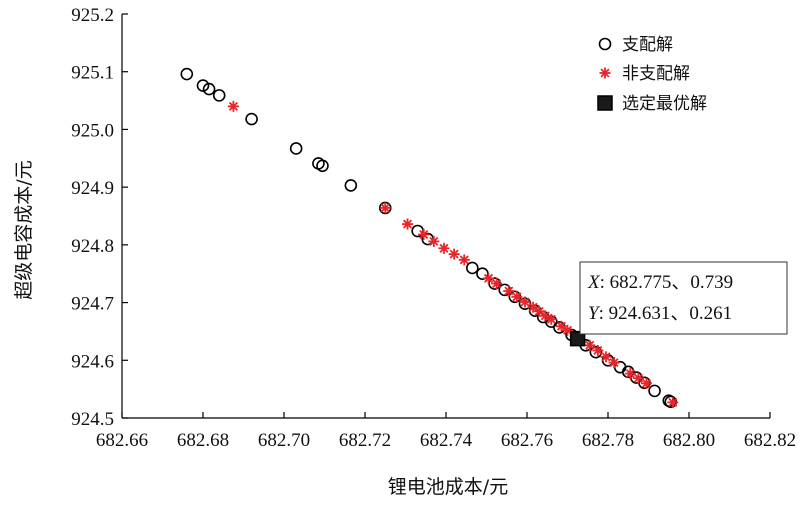  What do you see at coordinates (122, 440) in the screenshot?
I see `x-tick-label: 682.66` at bounding box center [122, 440].